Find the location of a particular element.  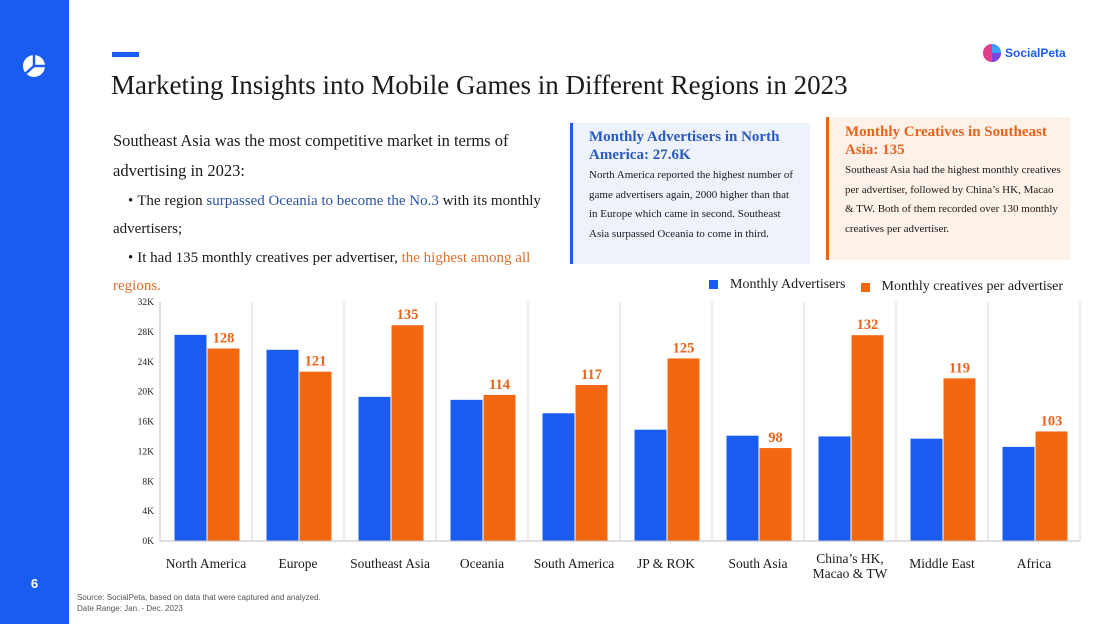

category-label: South America is located at coordinates (574, 563).